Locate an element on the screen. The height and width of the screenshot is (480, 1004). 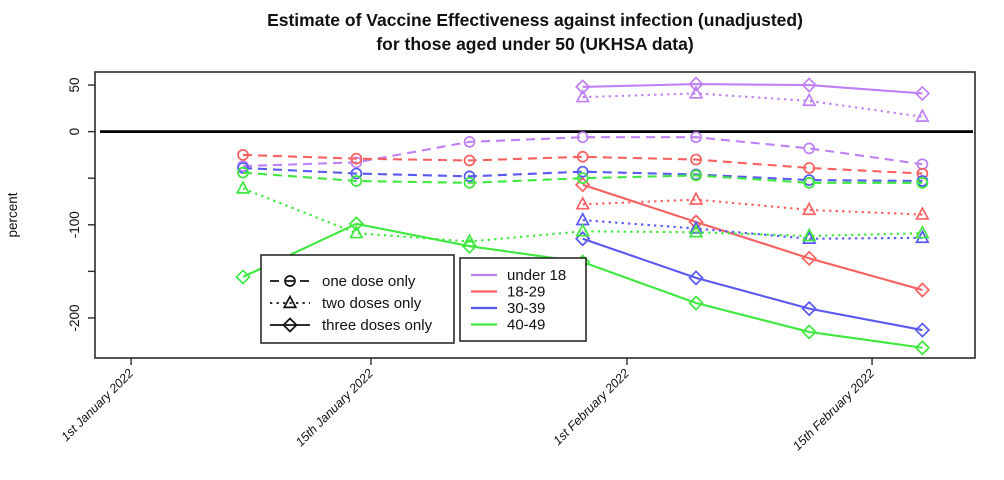
series-line-under-18-three-doses-only is located at coordinates (752, 89).